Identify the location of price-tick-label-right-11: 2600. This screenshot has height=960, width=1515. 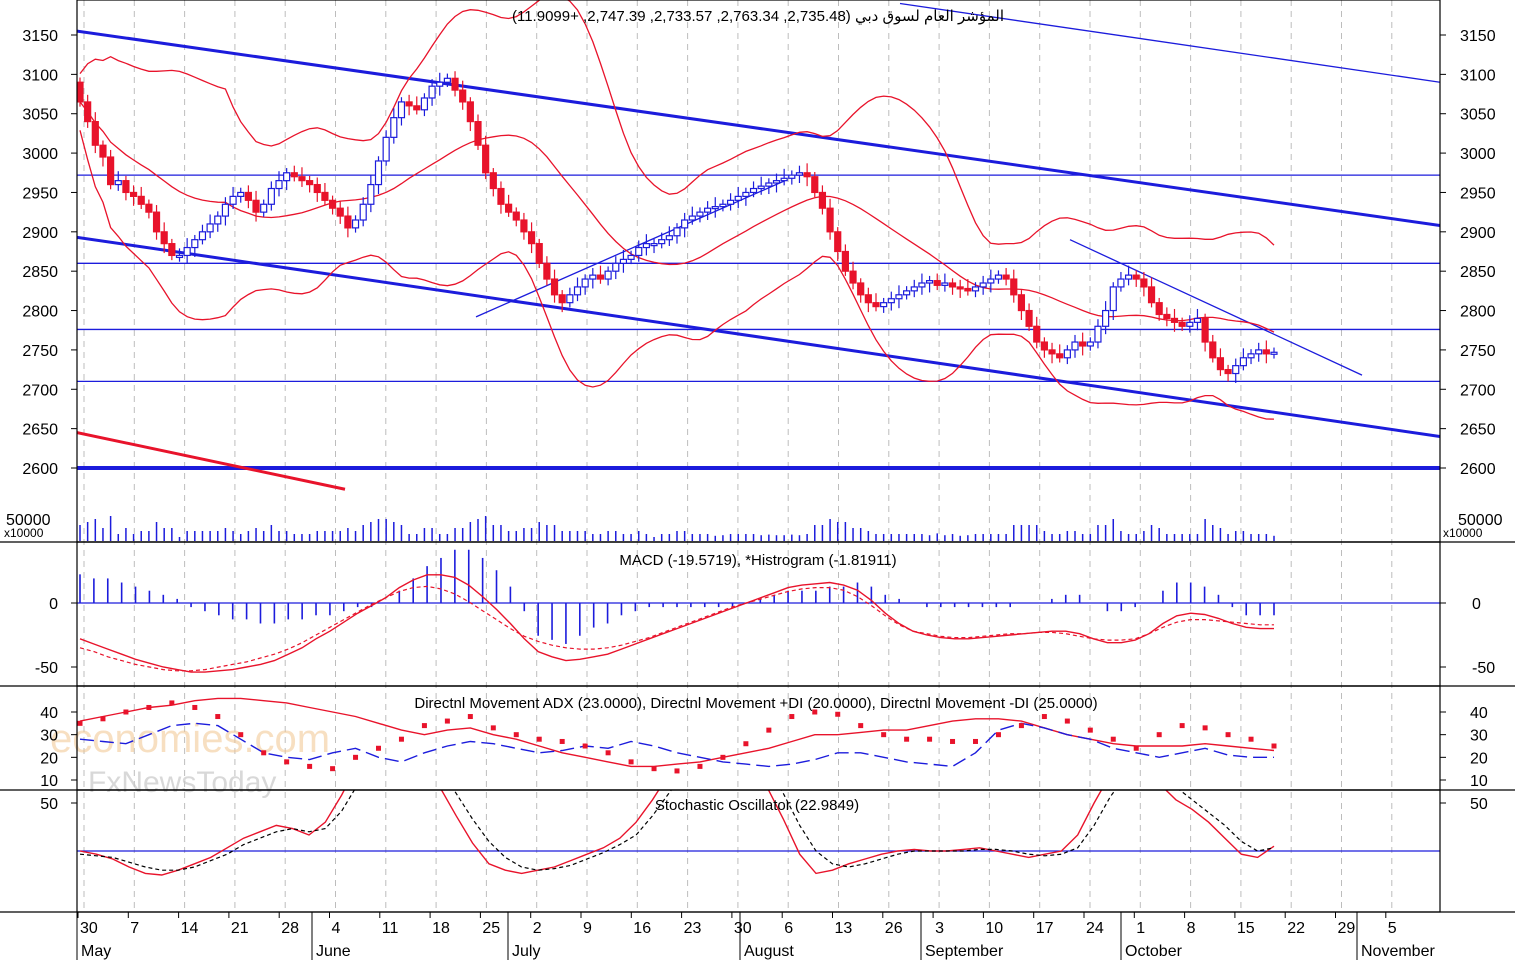
(1478, 469).